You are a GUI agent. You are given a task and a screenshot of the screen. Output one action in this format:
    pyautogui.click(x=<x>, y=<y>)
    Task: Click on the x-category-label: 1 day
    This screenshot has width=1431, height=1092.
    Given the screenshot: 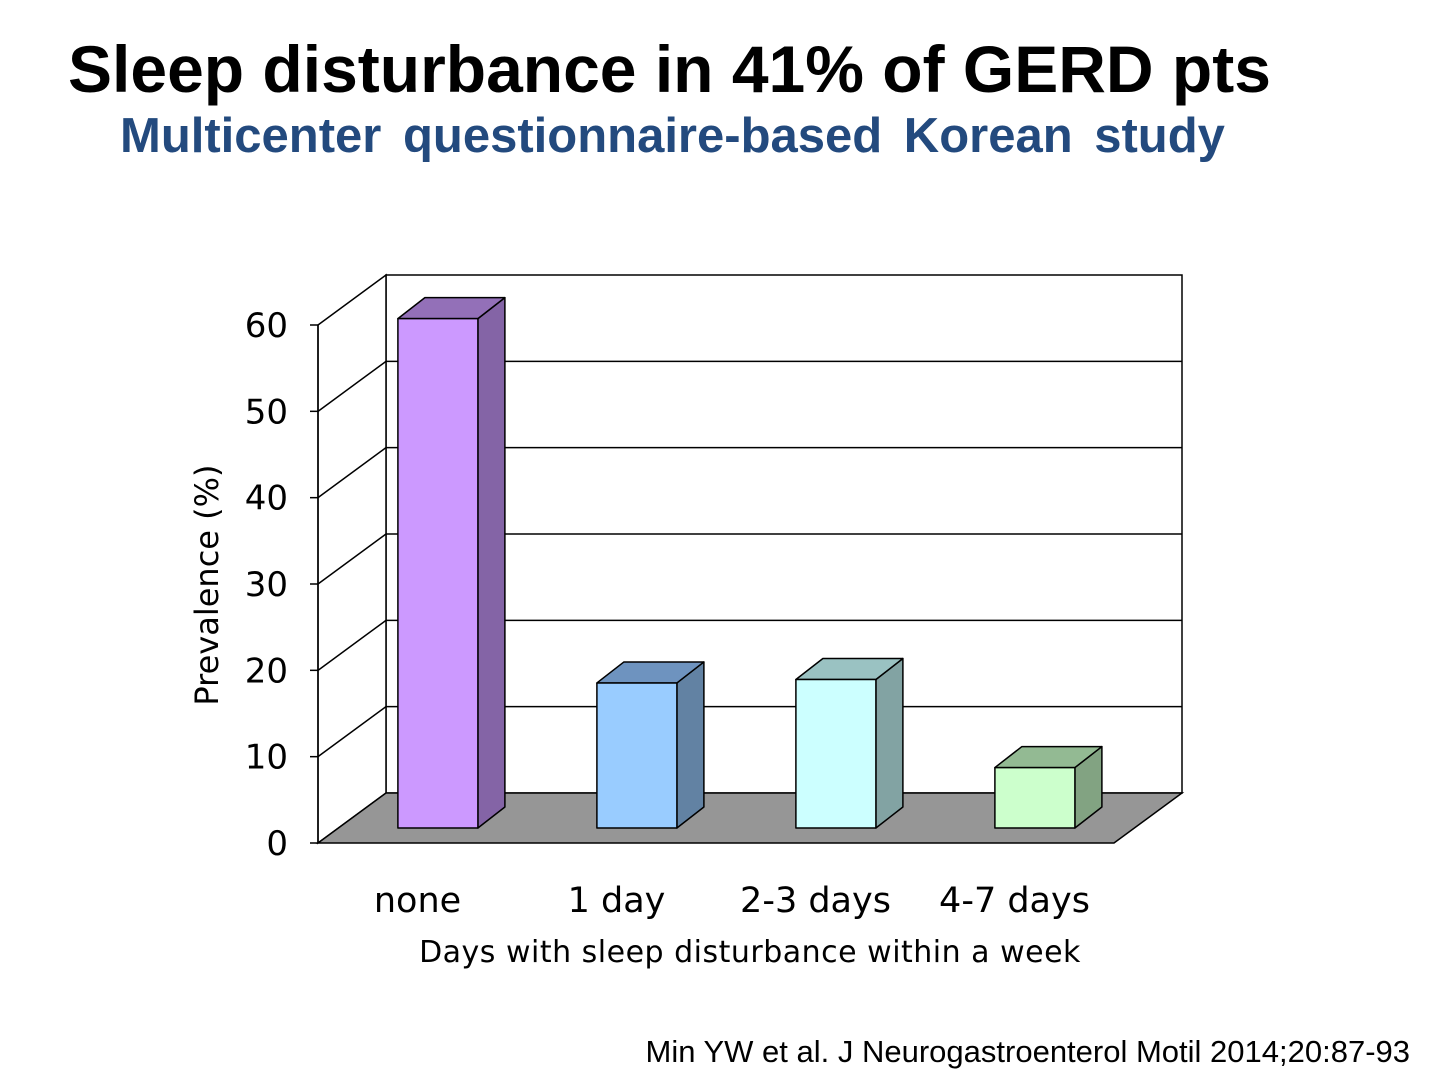 What is the action you would take?
    pyautogui.click(x=617, y=901)
    